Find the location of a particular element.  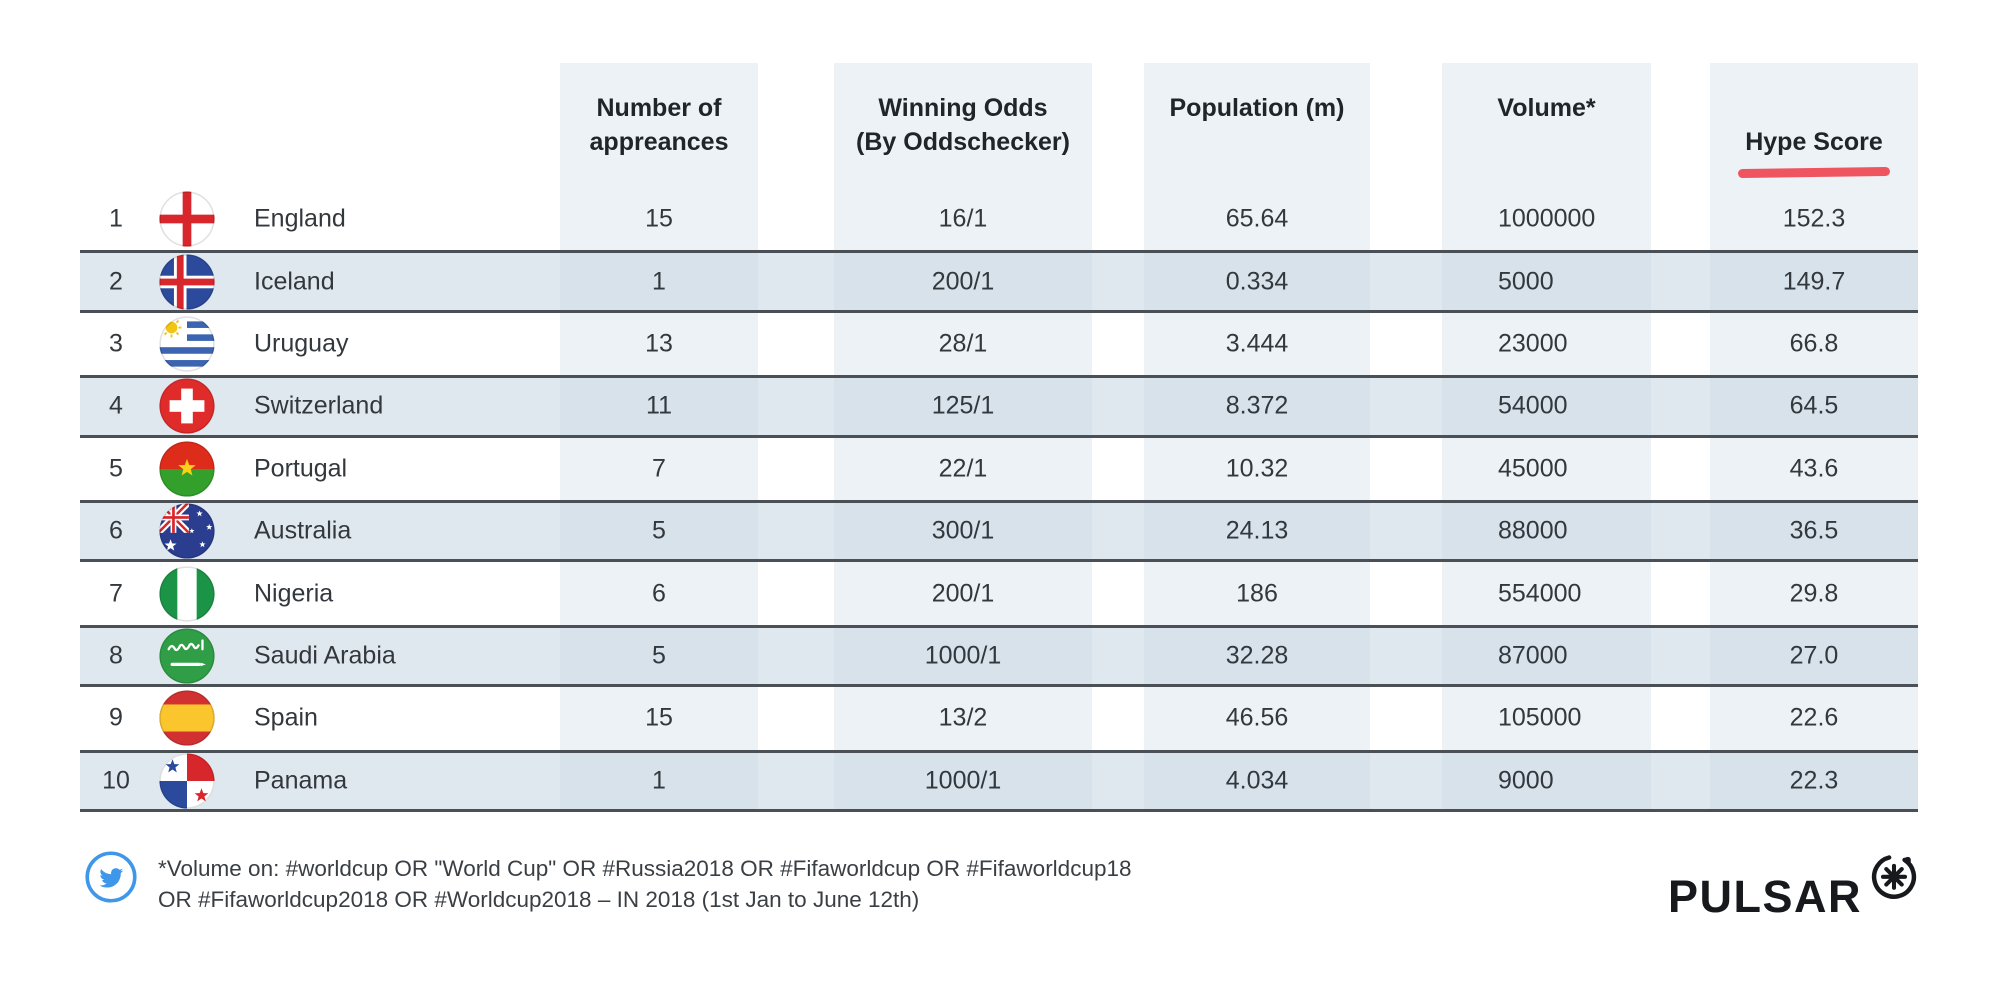

volume-value: 54000 is located at coordinates (1533, 405).